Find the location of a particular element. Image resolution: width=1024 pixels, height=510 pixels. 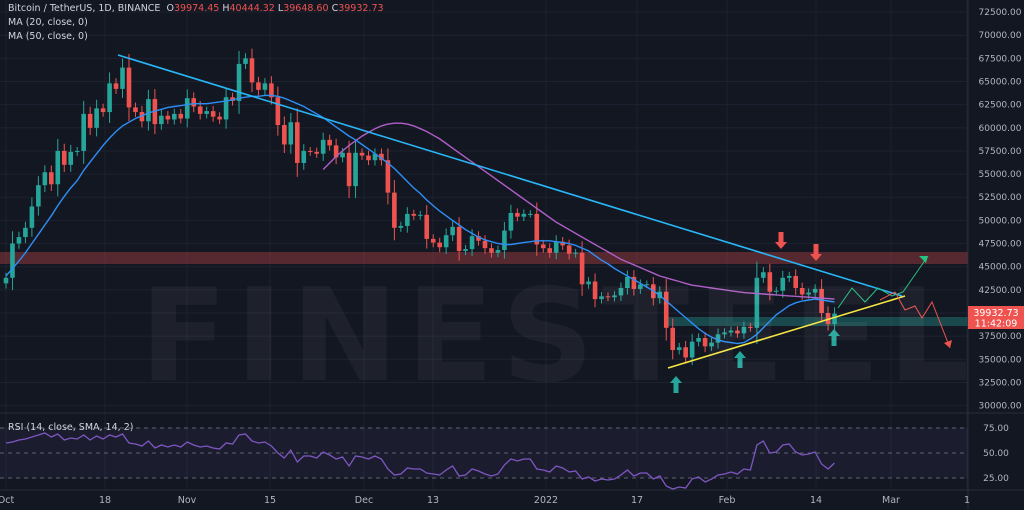

ma20-legend: MA (20, close, 0) is located at coordinates (48, 22).